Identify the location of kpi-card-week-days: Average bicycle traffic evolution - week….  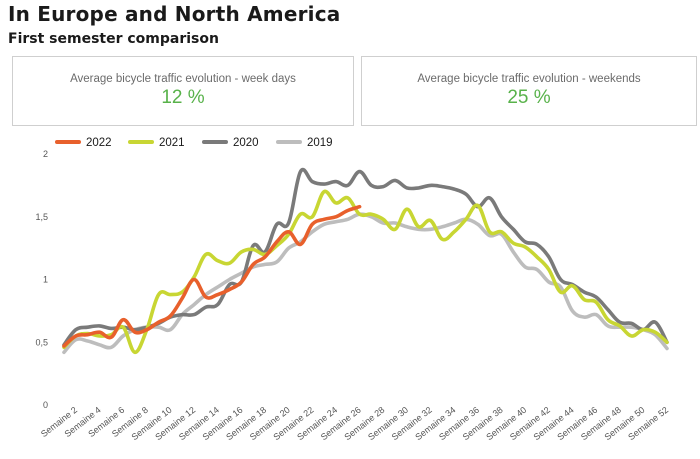
(183, 91).